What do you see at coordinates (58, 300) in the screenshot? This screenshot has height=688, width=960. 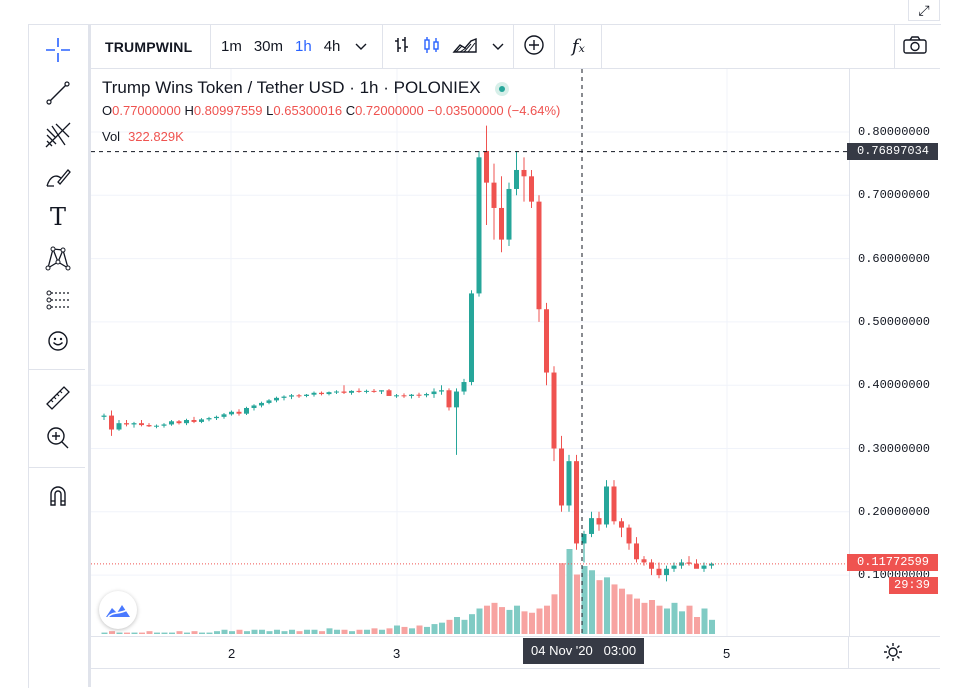 I see `forecast-icon` at bounding box center [58, 300].